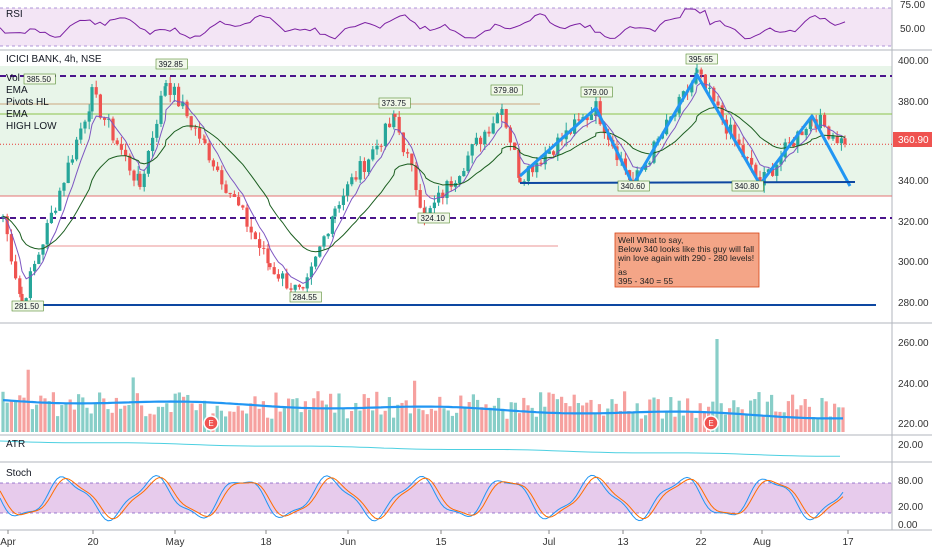  Describe the element at coordinates (19, 473) in the screenshot. I see `stoch-title: Stoch` at that location.